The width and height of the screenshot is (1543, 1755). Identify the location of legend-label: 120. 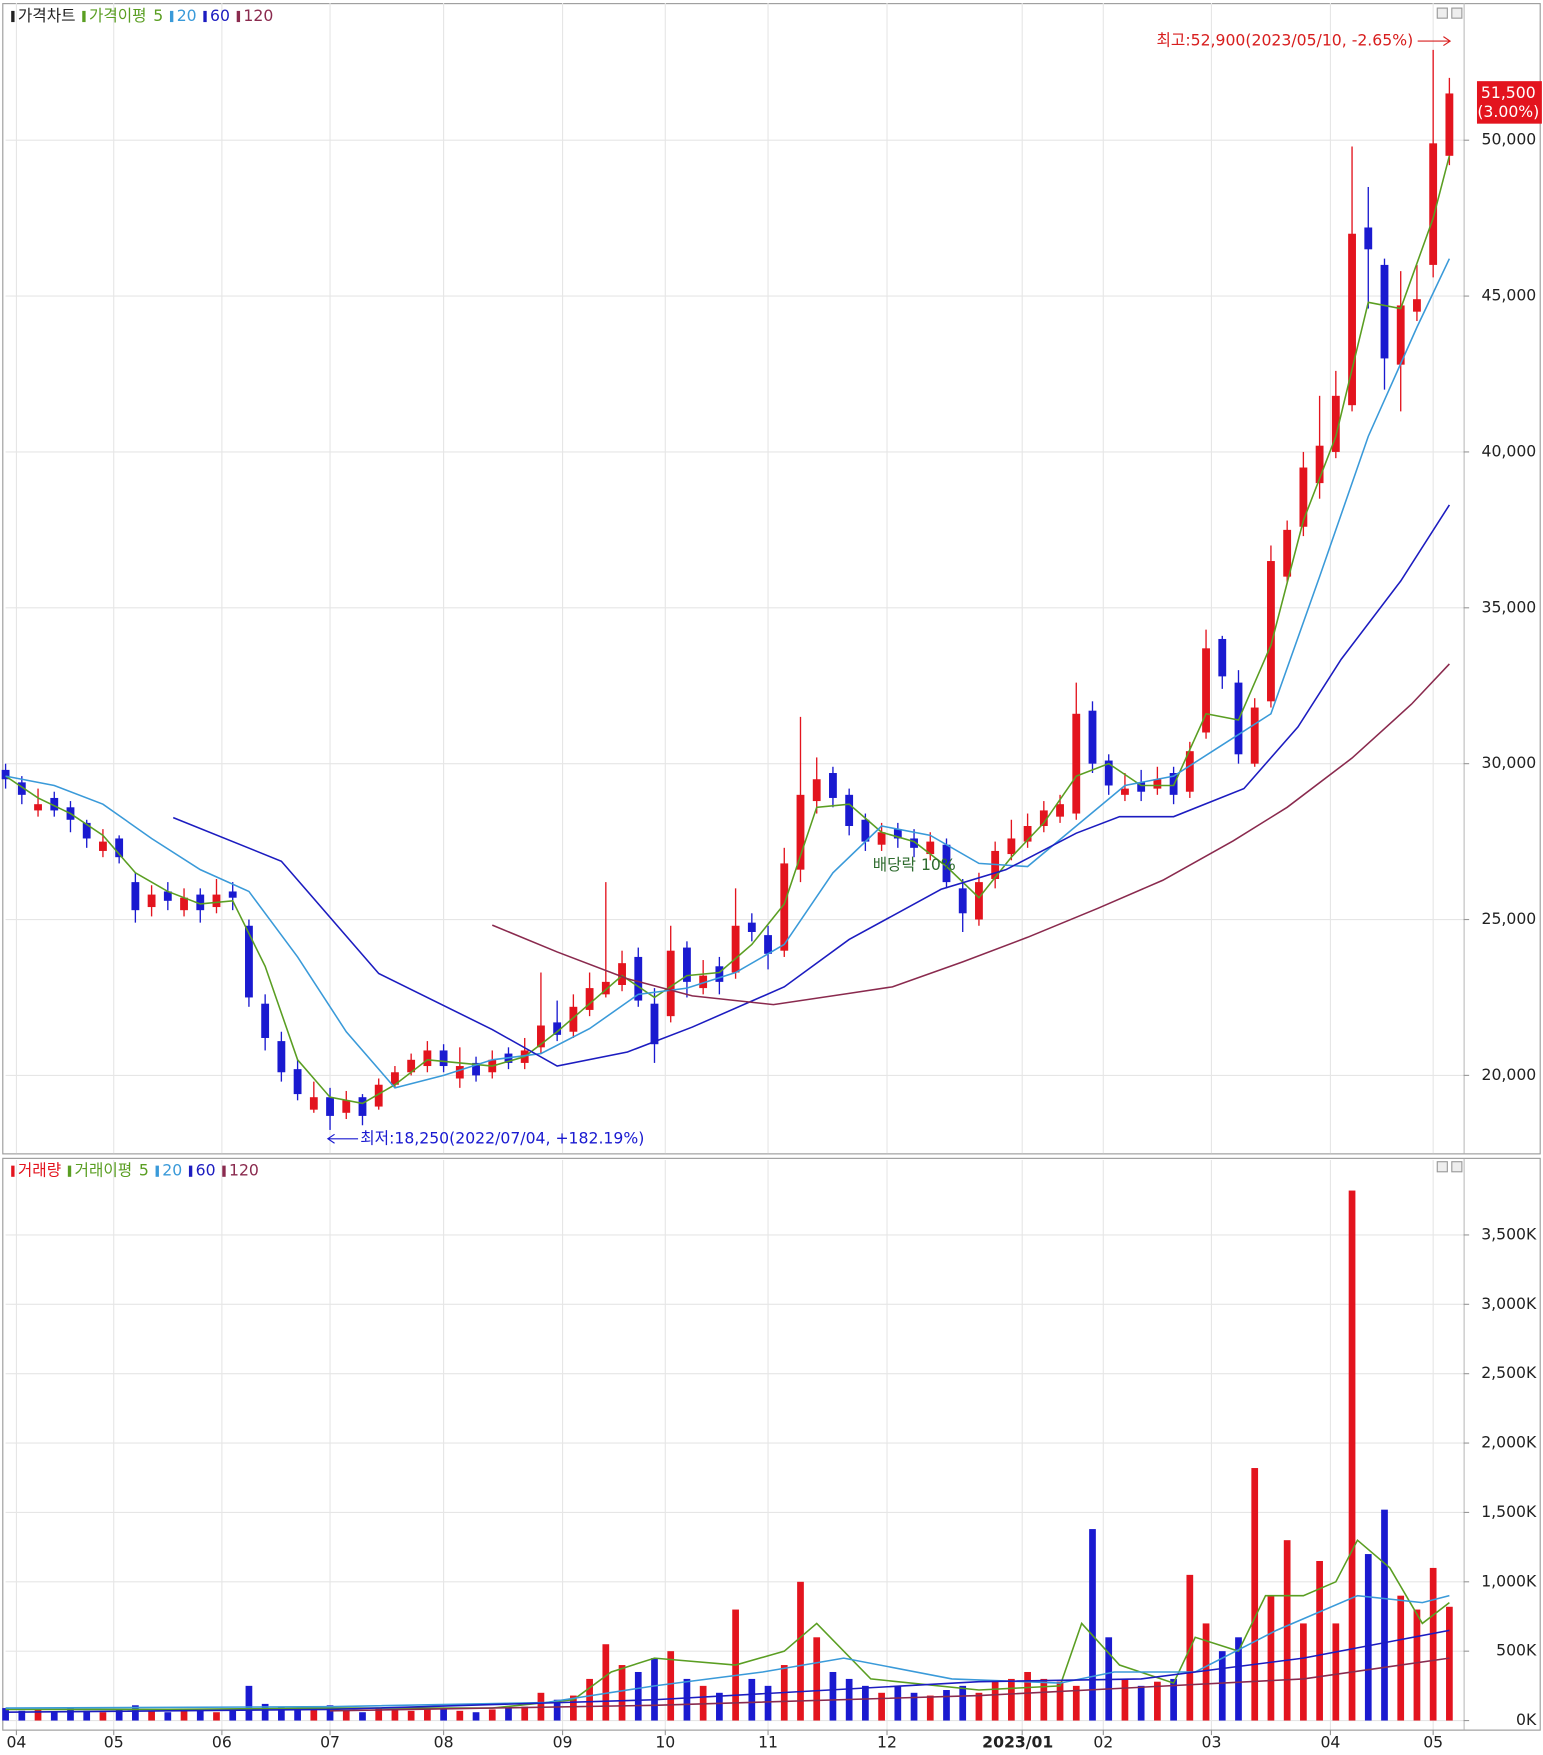
(258, 15).